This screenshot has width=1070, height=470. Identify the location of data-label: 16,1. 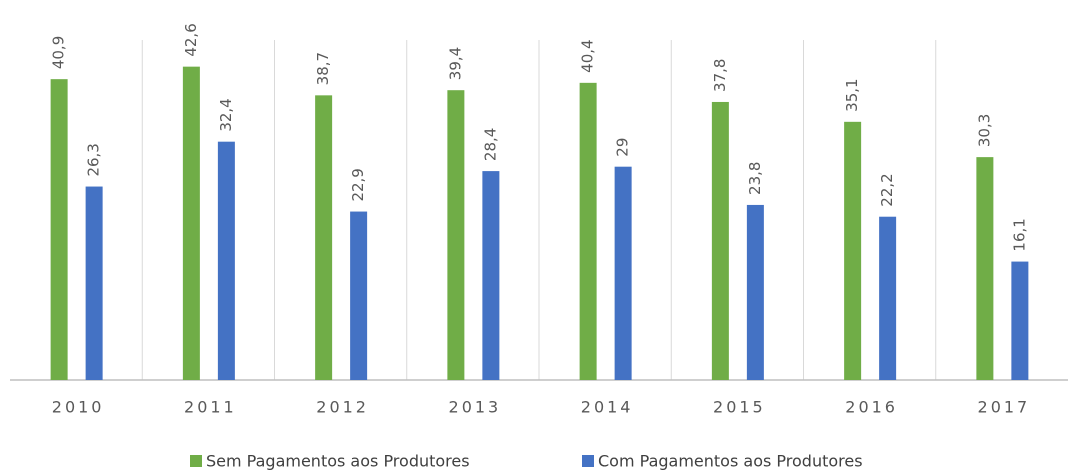
(1019, 234).